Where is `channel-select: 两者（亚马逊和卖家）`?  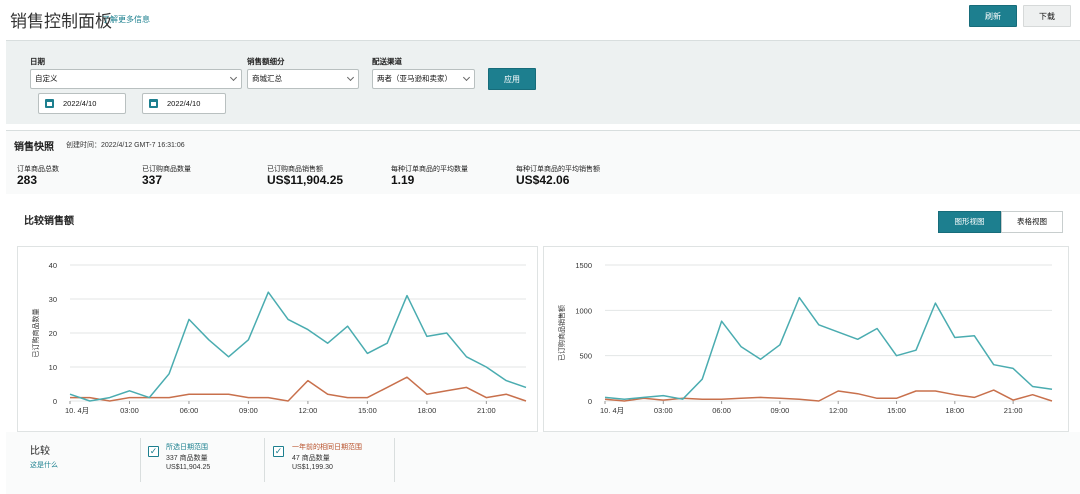
channel-select: 两者（亚马逊和卖家） is located at coordinates (423, 79).